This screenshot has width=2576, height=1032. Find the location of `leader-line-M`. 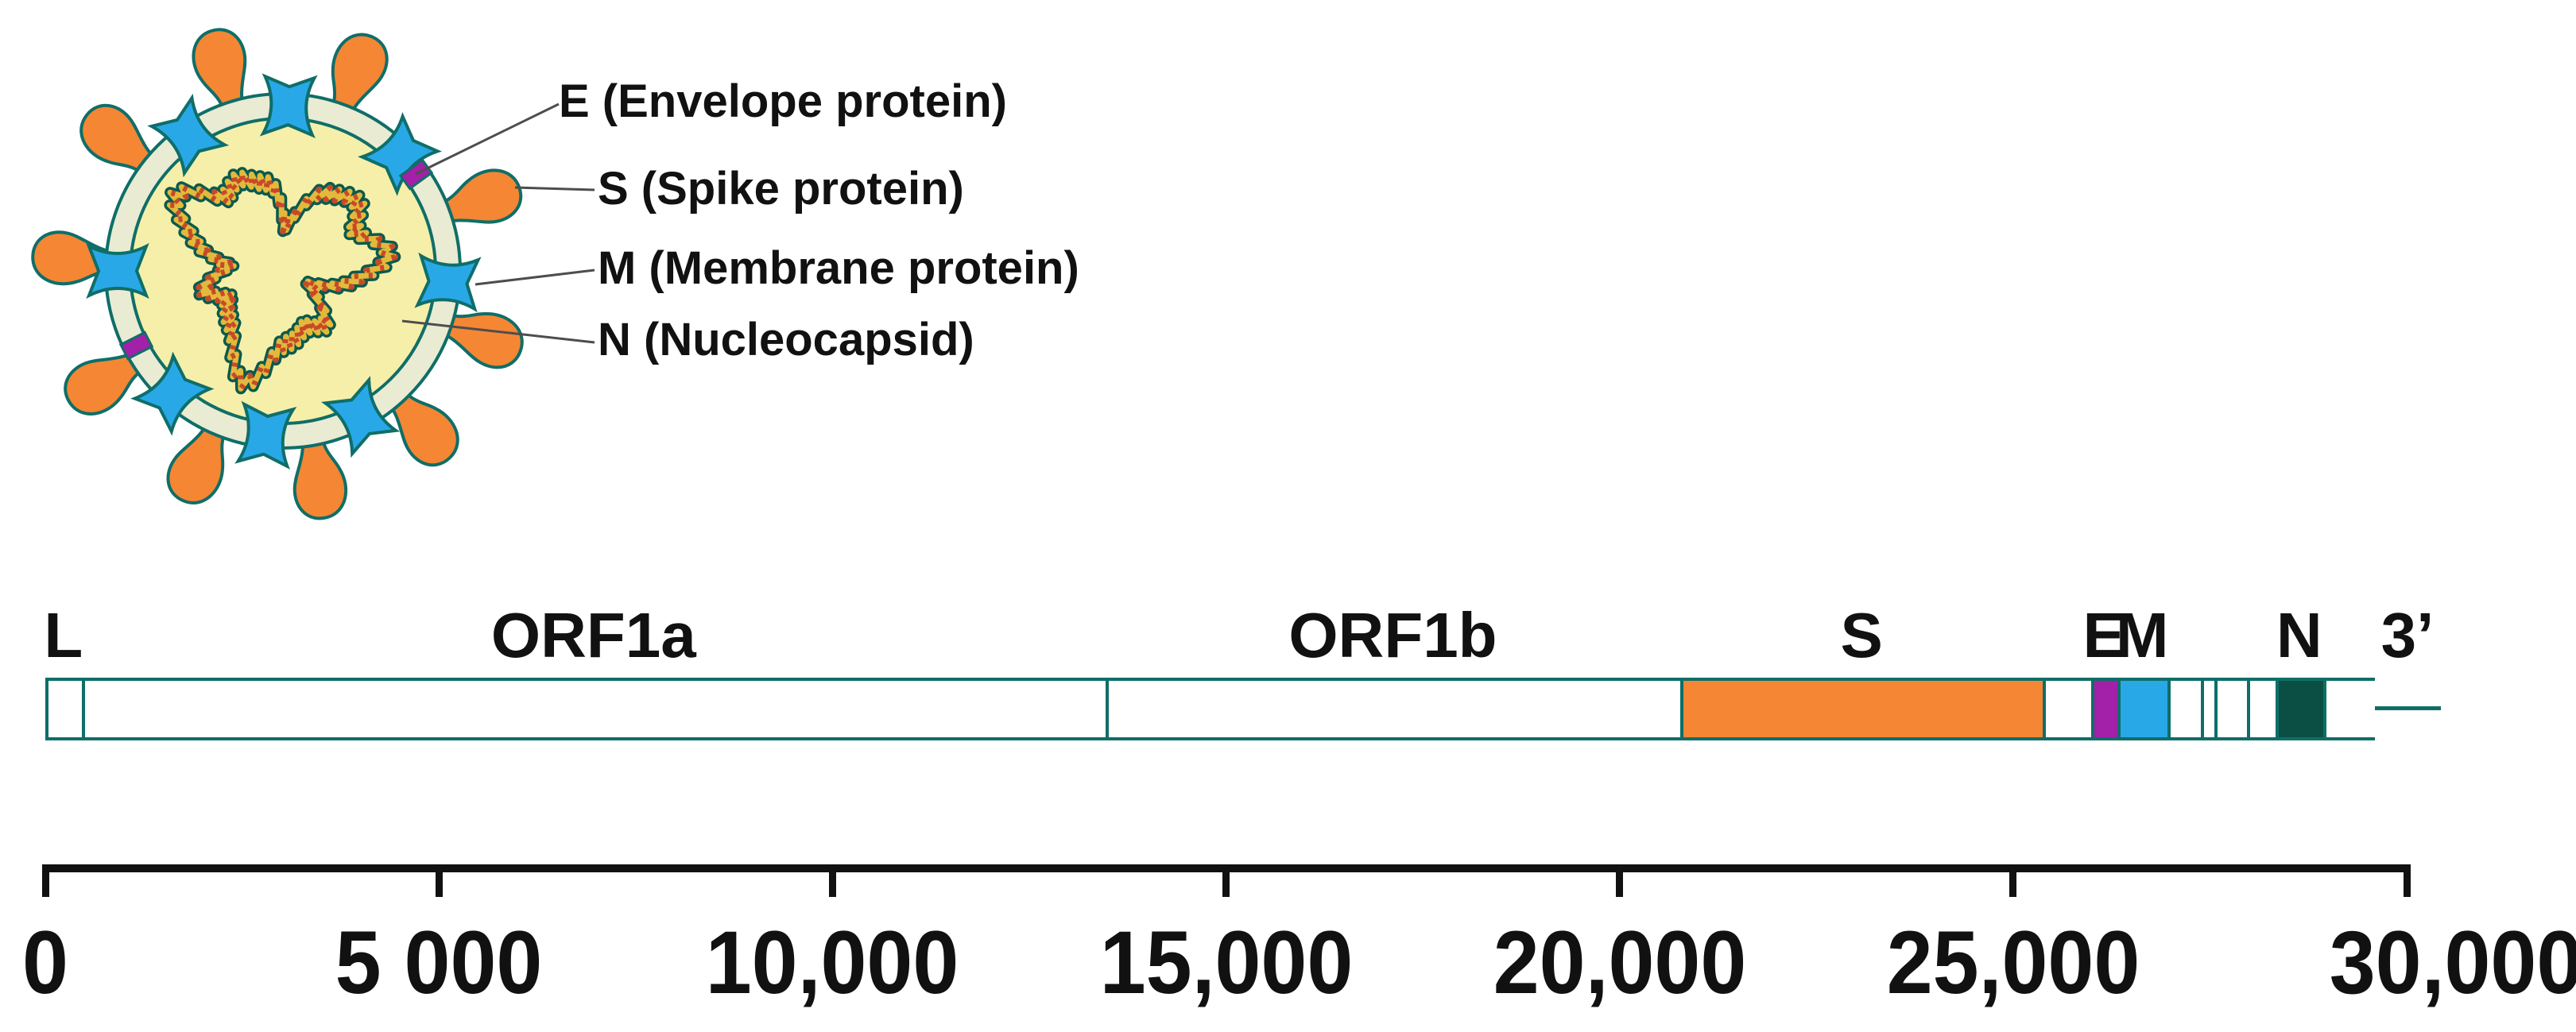

leader-line-M is located at coordinates (535, 277).